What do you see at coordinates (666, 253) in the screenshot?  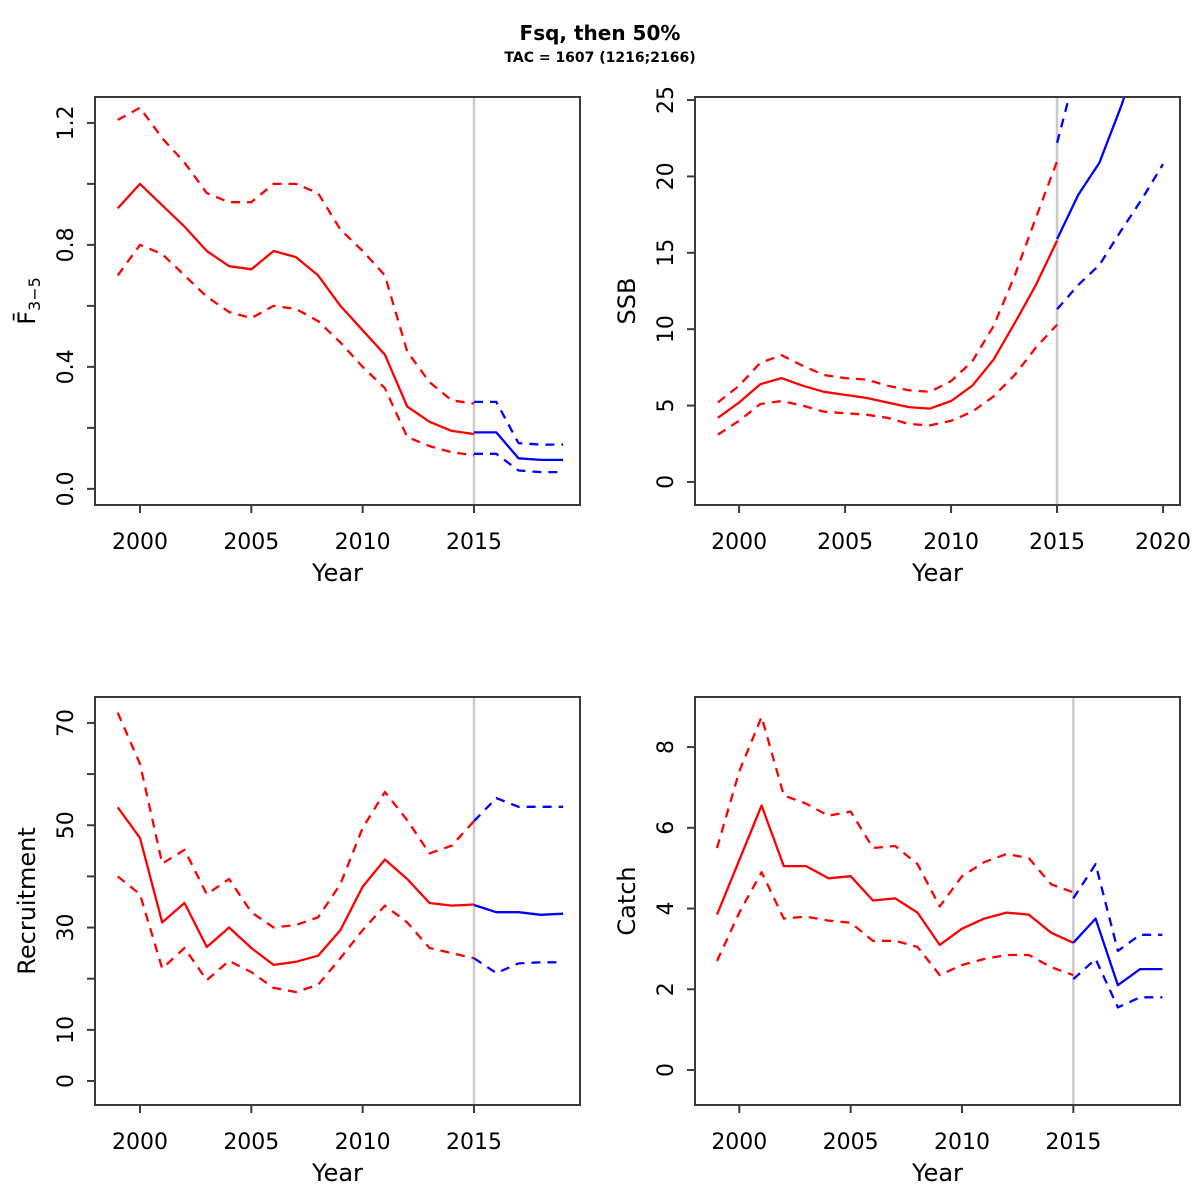 I see `y-tick-label: 15` at bounding box center [666, 253].